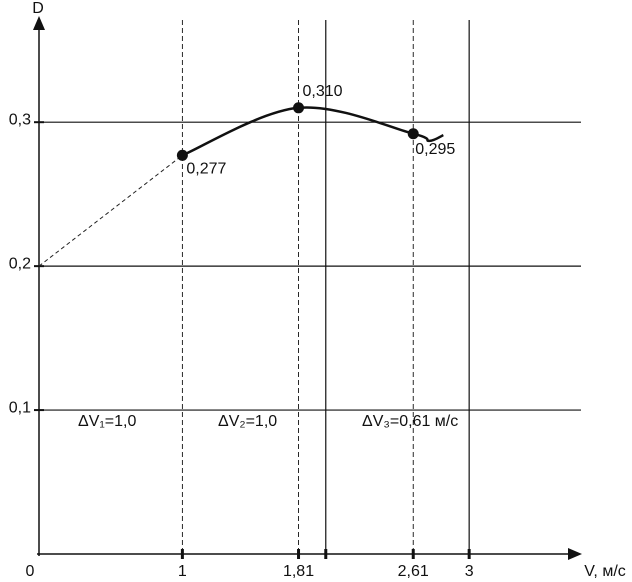  I want to click on data-label: 0,310, so click(323, 91).